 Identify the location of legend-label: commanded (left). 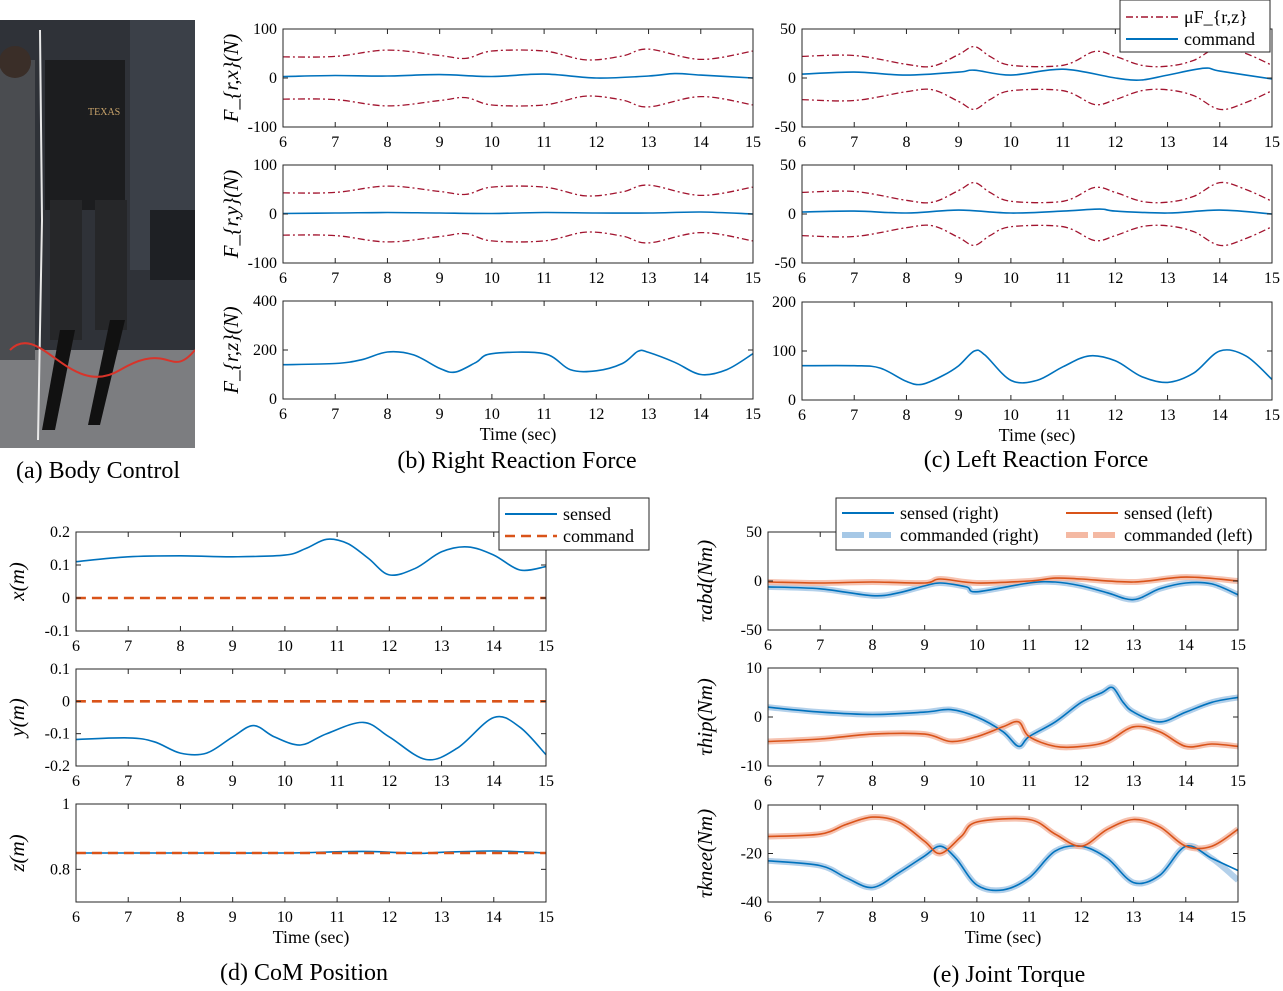
(1188, 535).